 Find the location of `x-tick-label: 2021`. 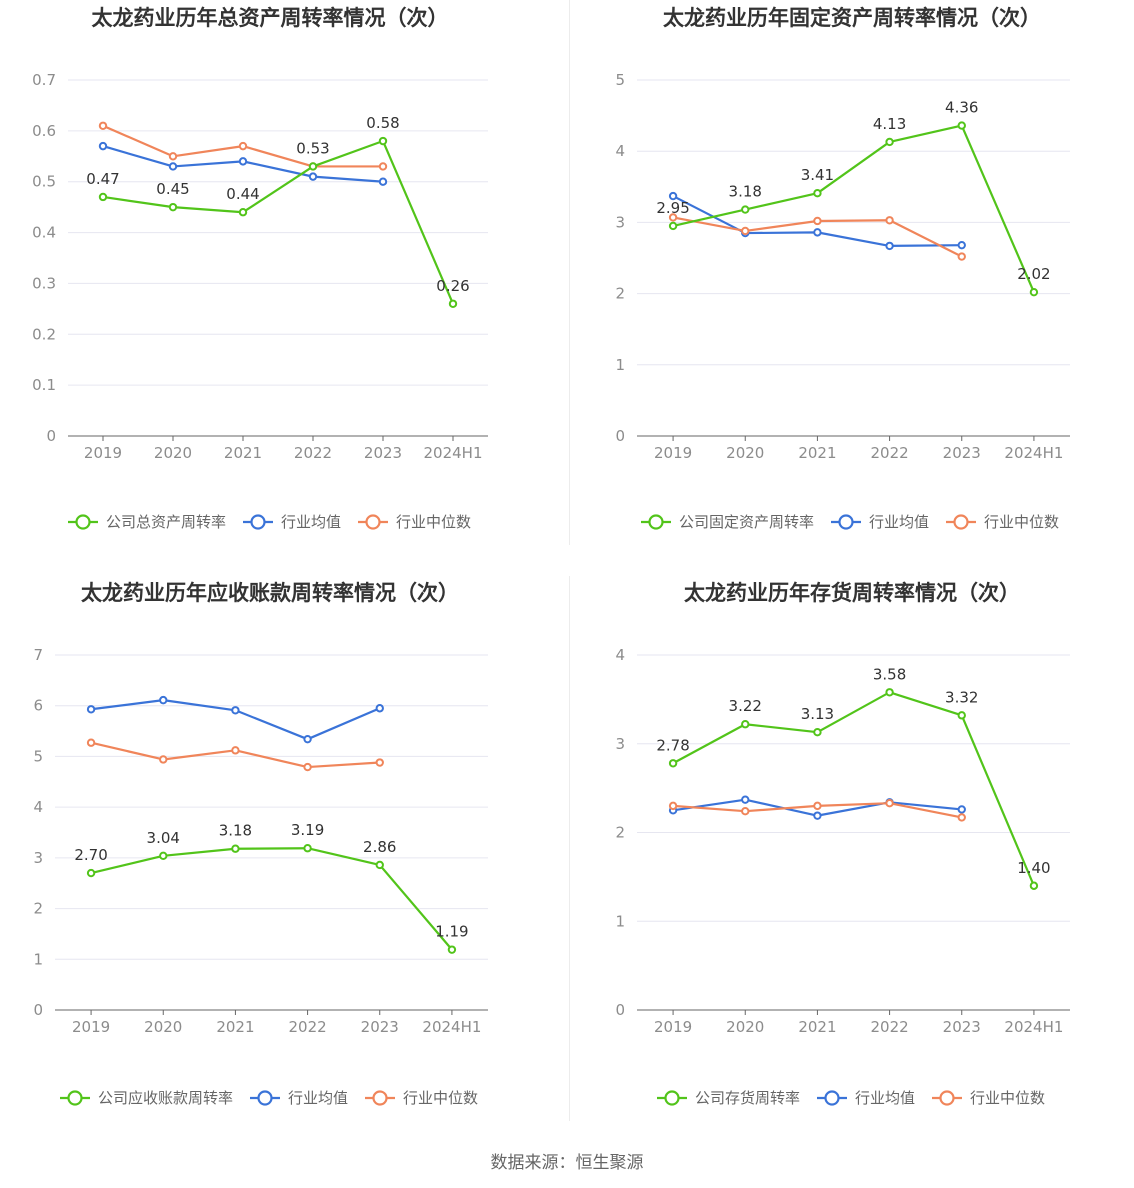

x-tick-label: 2021 is located at coordinates (243, 453).